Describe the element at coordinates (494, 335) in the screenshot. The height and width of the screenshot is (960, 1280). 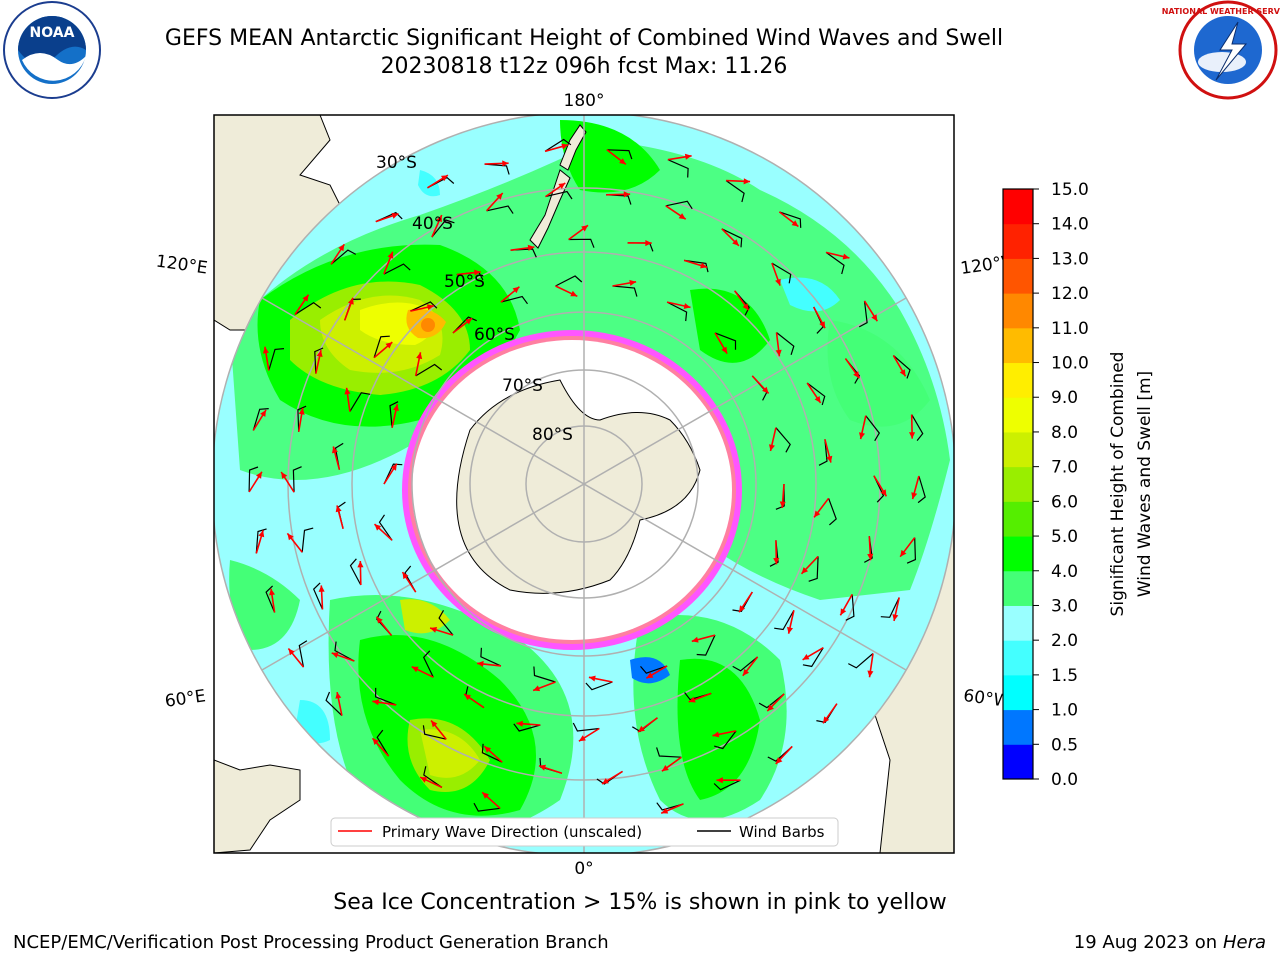
I see `lat-label-60s: 60°S` at that location.